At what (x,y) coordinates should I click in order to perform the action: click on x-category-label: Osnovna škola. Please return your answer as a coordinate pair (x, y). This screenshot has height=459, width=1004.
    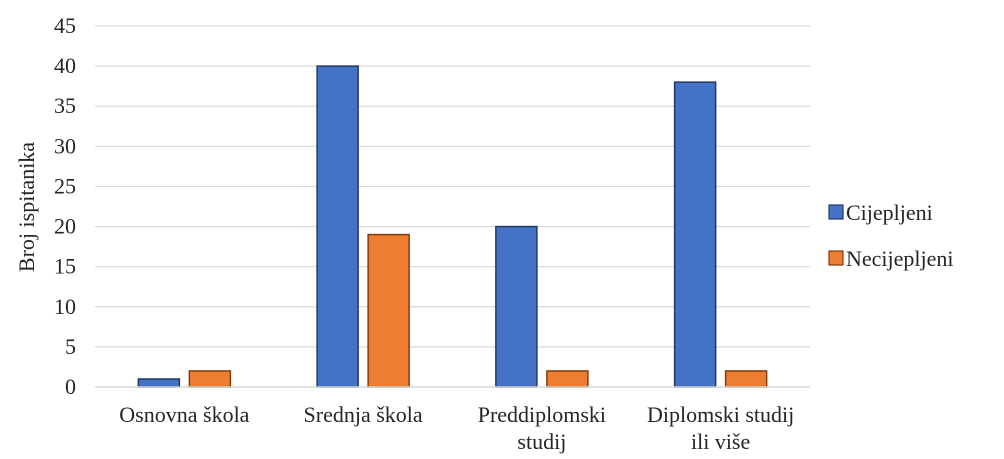
    Looking at the image, I should click on (184, 414).